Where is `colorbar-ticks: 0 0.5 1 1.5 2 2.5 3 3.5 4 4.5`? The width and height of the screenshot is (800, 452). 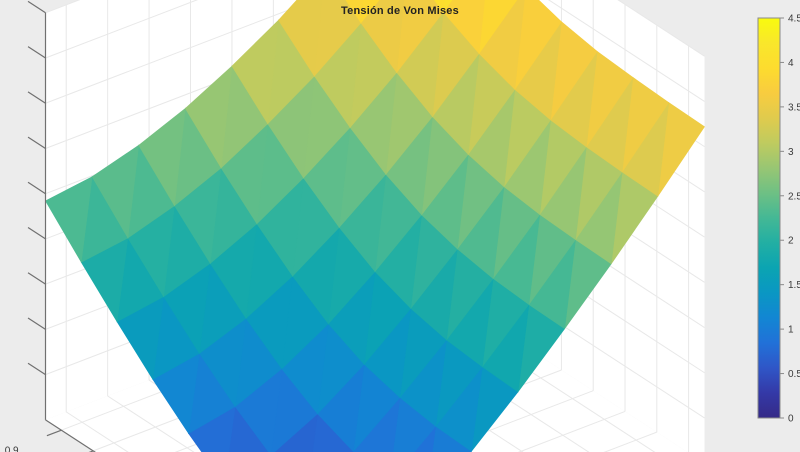 colorbar-ticks: 0 0.5 1 1.5 2 2.5 3 3.5 4 4.5 is located at coordinates (790, 219).